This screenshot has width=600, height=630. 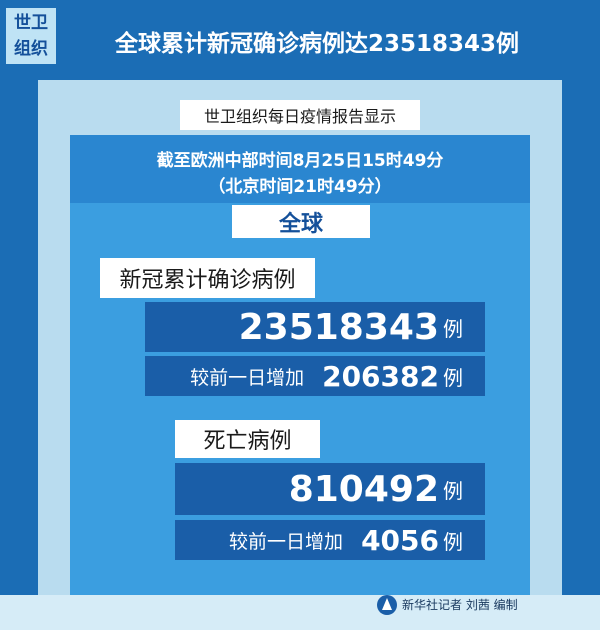 What do you see at coordinates (460, 605) in the screenshot?
I see `credit: 新华社记者 刘茜 编制` at bounding box center [460, 605].